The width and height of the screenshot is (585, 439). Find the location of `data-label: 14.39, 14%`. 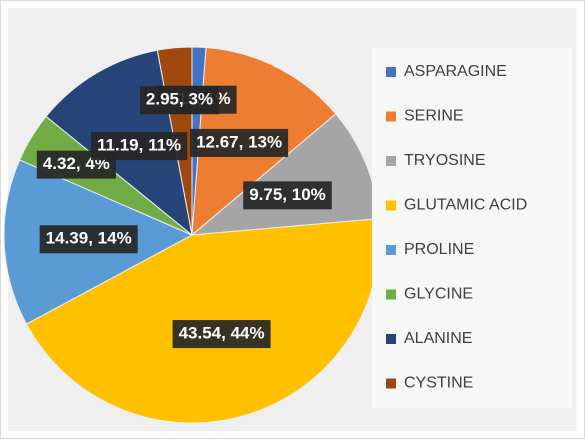

data-label: 14.39, 14% is located at coordinates (89, 238).